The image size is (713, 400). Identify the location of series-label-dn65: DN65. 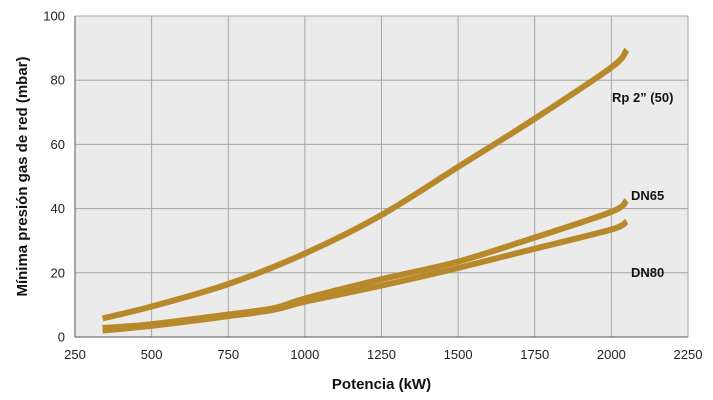
(647, 195).